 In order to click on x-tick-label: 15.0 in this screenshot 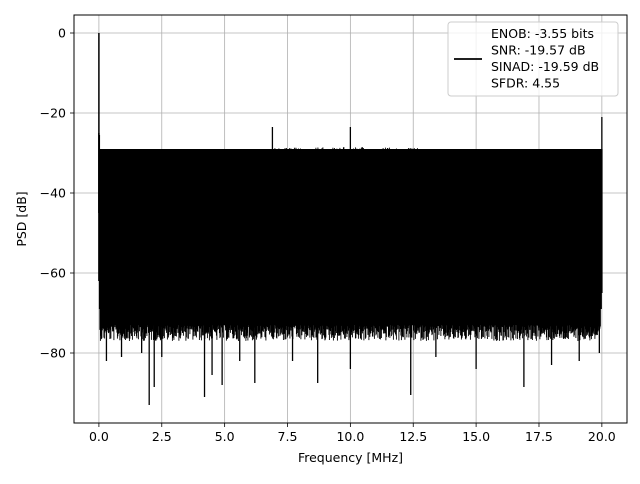, I will do `click(476, 436)`.